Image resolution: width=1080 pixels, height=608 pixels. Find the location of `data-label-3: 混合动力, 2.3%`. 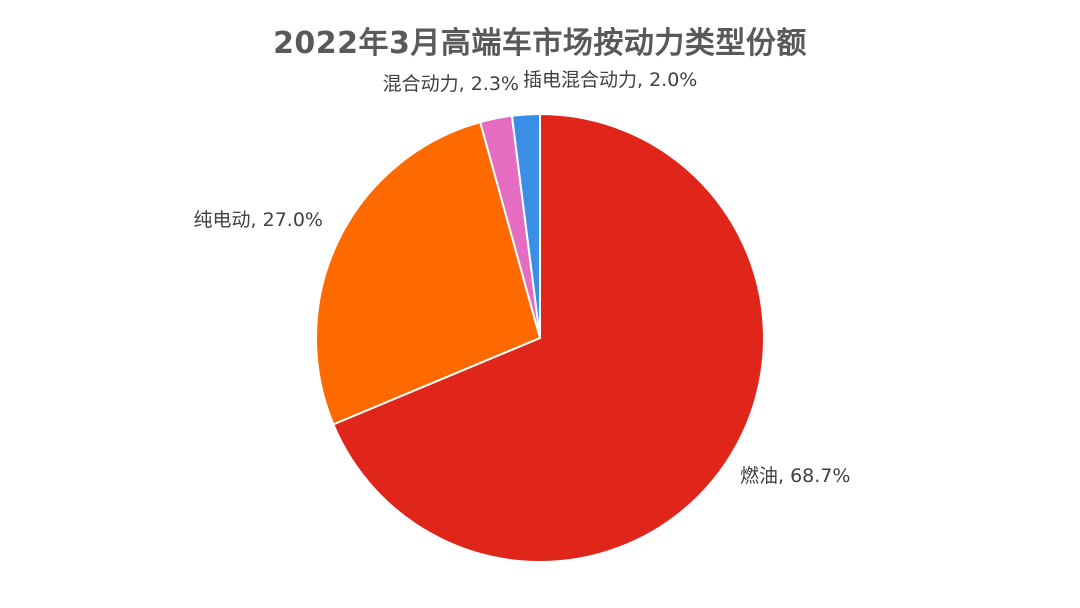

data-label-3: 混合动力, 2.3% is located at coordinates (451, 84).